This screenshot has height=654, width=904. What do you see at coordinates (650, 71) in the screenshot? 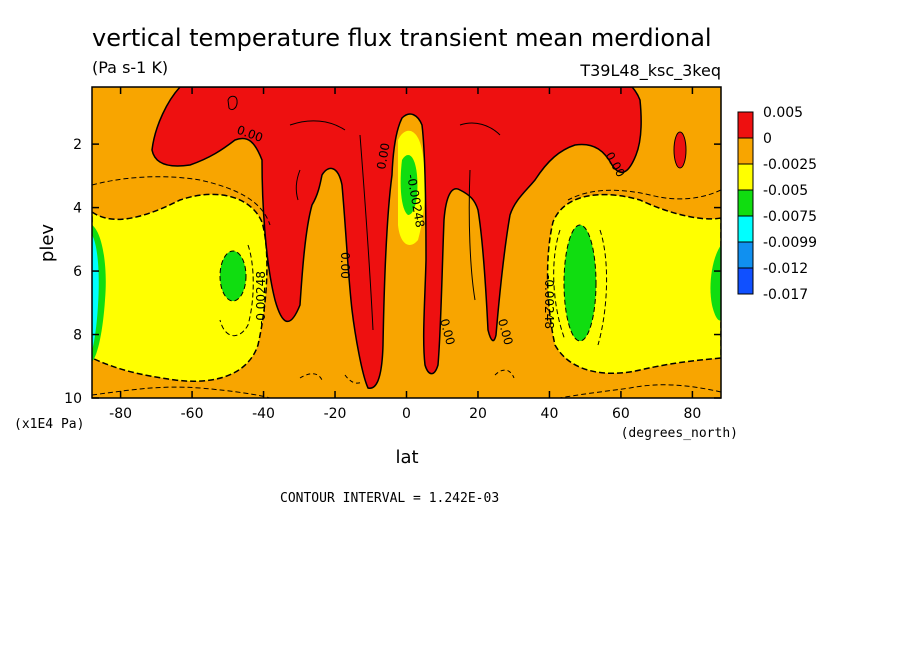
I see `dataset-label: T39L48_ksc_3keq` at bounding box center [650, 71].